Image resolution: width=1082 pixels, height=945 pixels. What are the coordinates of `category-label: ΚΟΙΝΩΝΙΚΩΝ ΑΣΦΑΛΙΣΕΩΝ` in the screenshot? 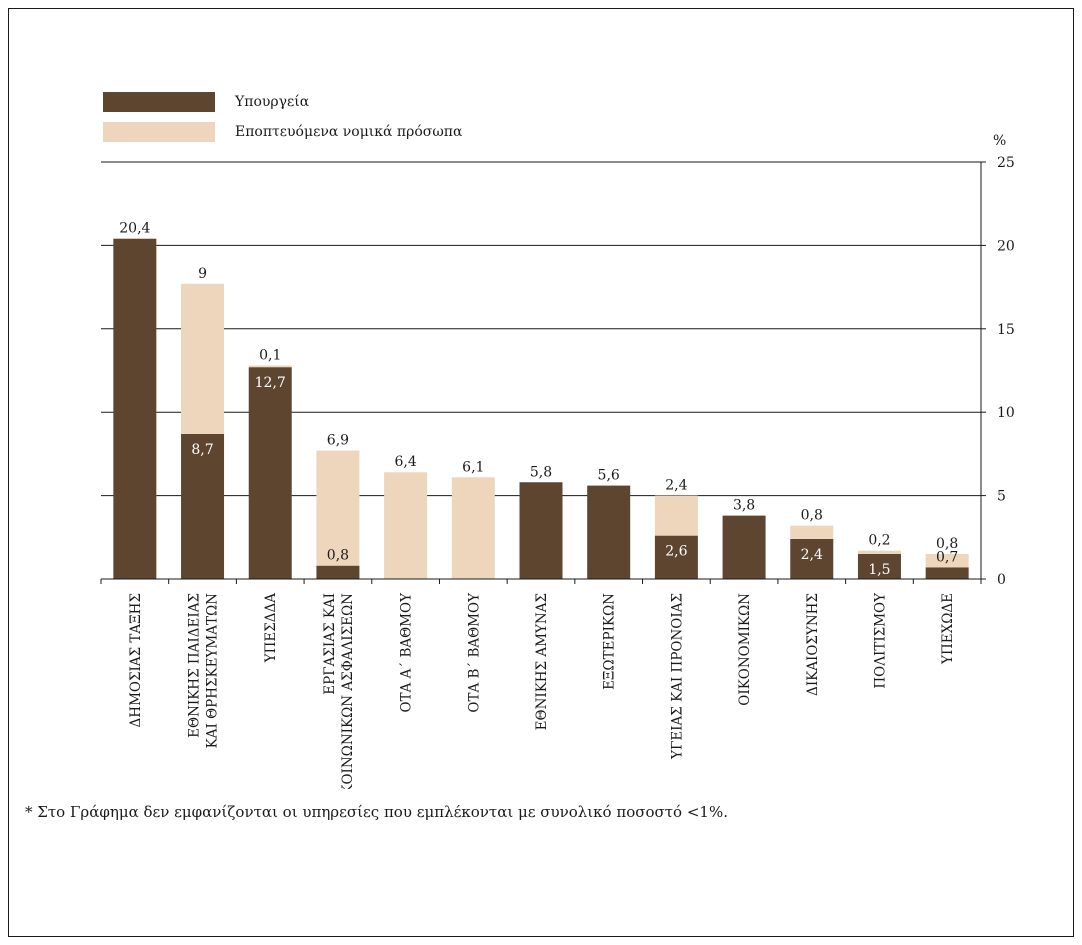 It's located at (348, 691).